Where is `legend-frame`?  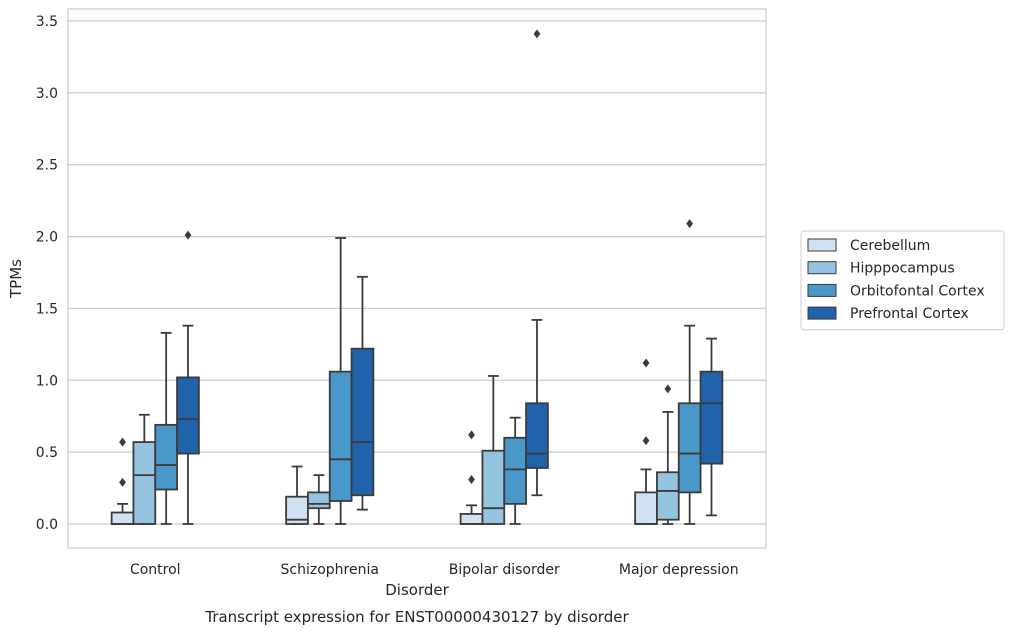
legend-frame is located at coordinates (902, 280).